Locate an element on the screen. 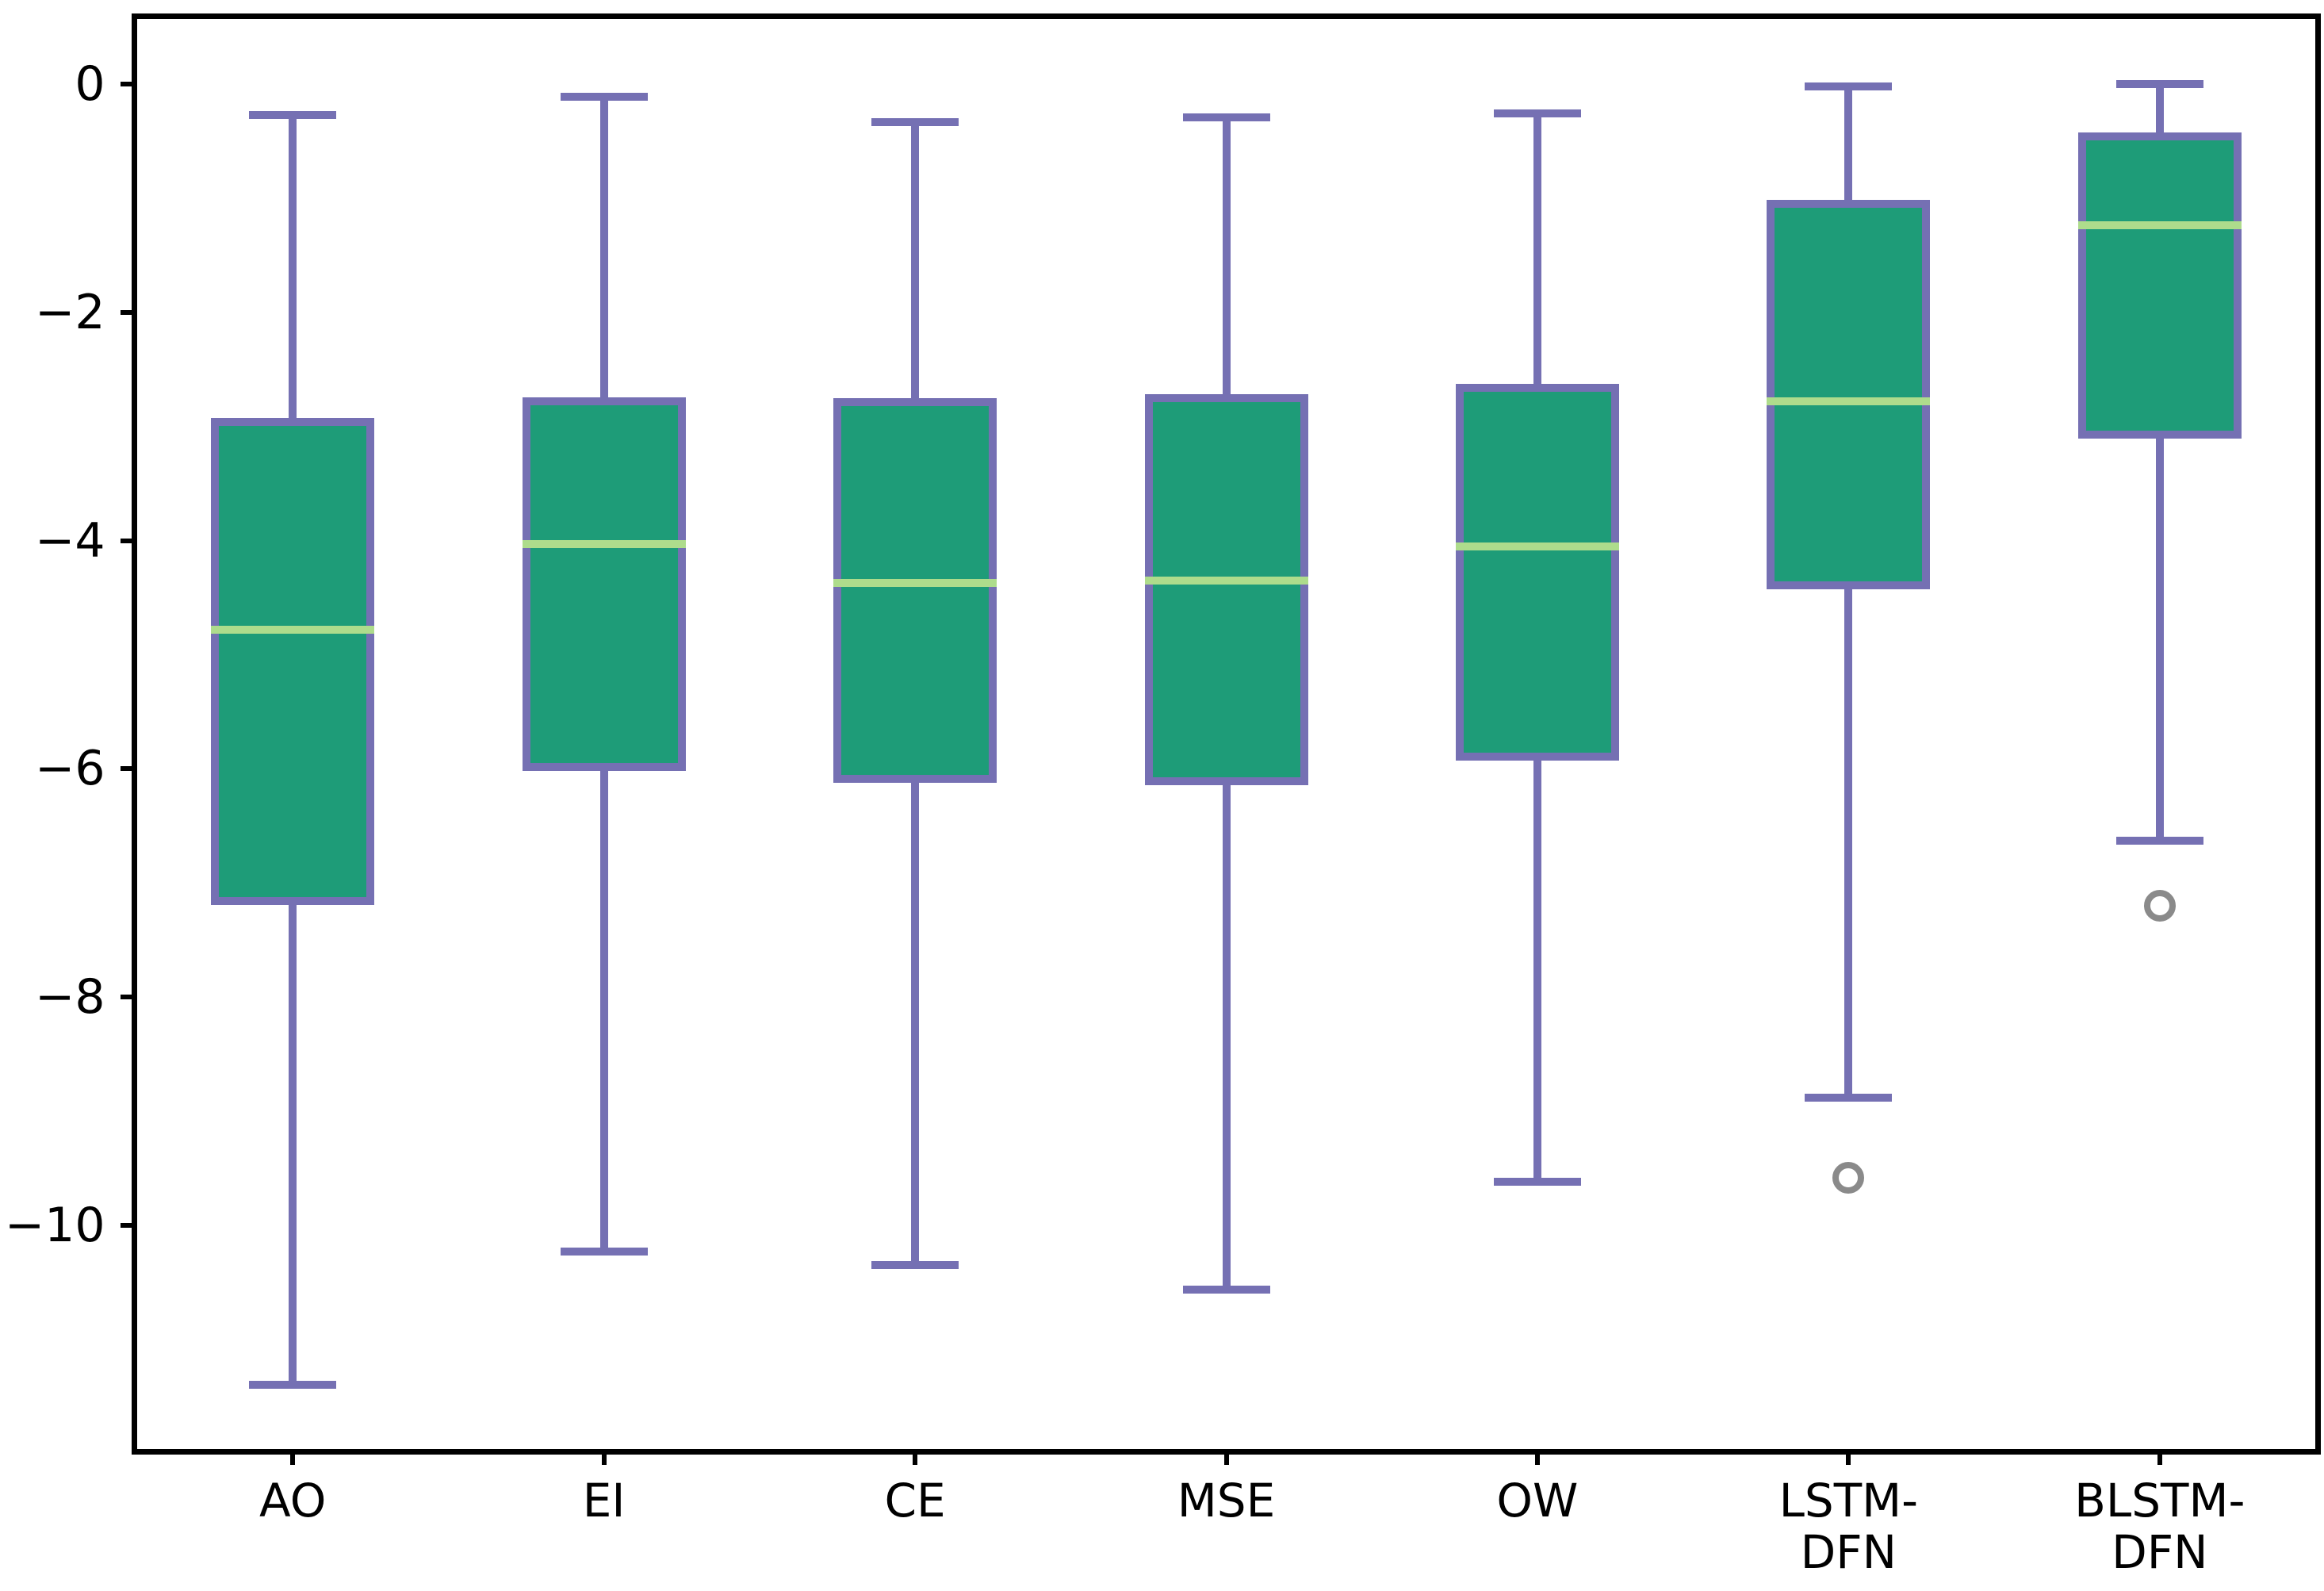 The height and width of the screenshot is (1591, 2324). x-axis-tick-label: OW is located at coordinates (1538, 1501).